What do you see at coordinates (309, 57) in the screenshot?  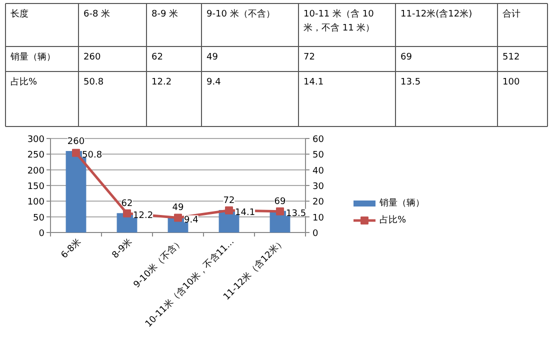 I see `text: 72` at bounding box center [309, 57].